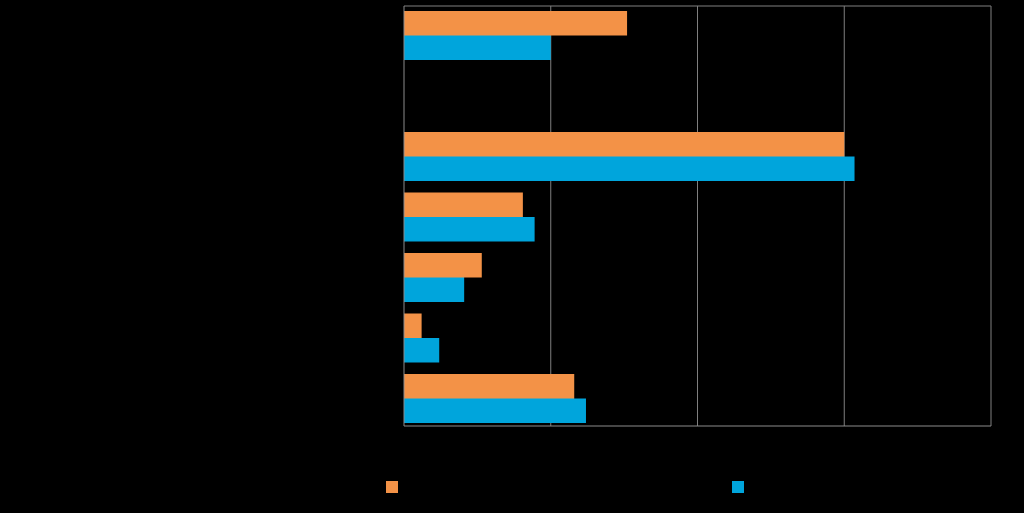  I want to click on legend, so click(565, 487).